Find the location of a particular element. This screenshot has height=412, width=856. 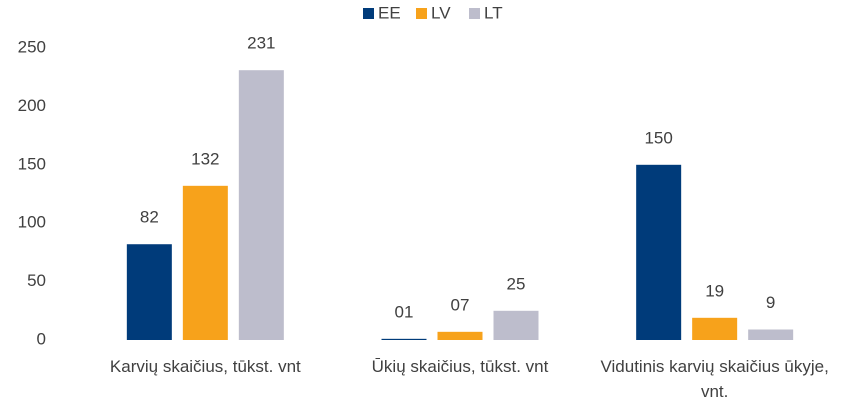

value-label: 150 is located at coordinates (658, 137).